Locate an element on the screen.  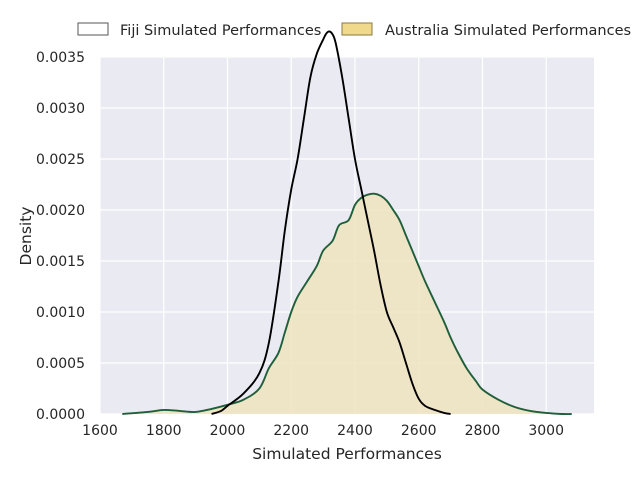
x-tick-label: 2400 is located at coordinates (355, 431).